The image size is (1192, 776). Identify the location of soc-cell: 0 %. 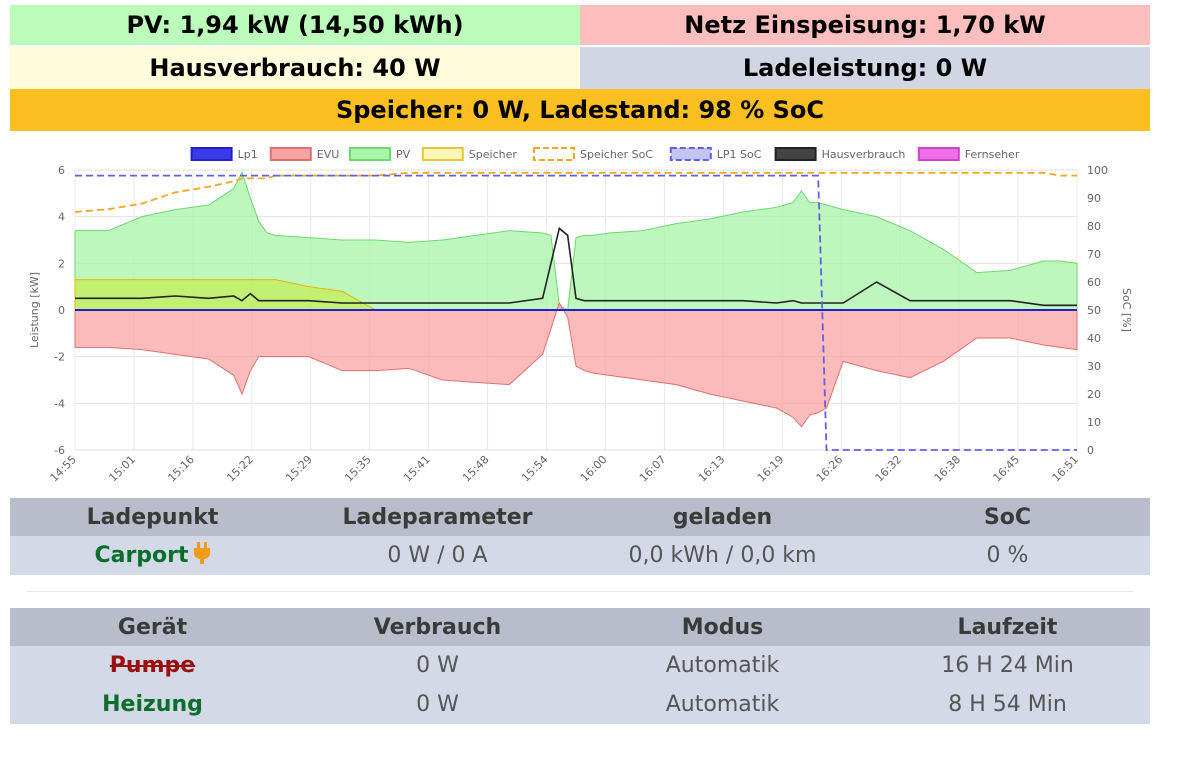
(1007, 555).